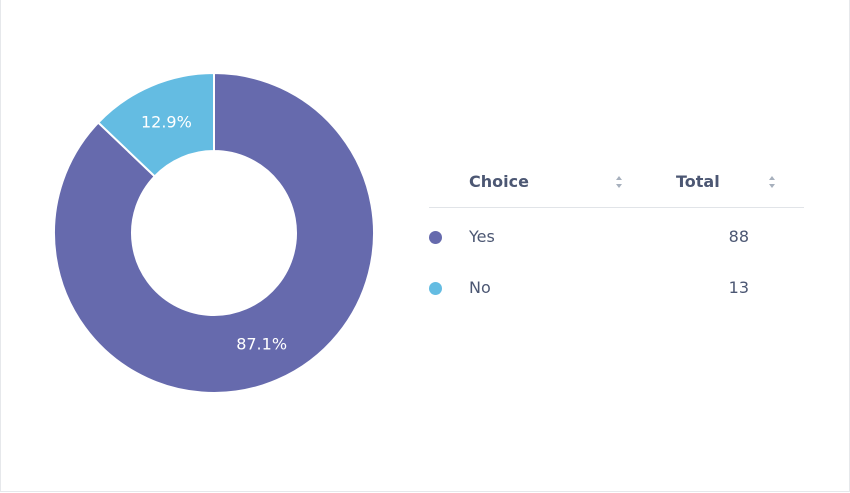  What do you see at coordinates (482, 236) in the screenshot?
I see `legend-label-yes: Yes` at bounding box center [482, 236].